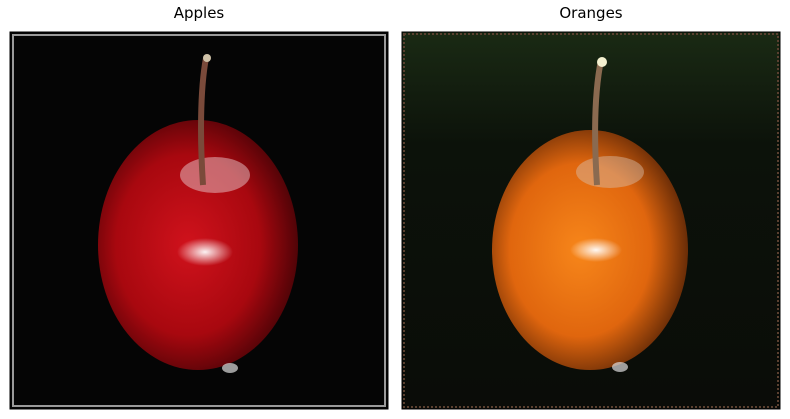 The width and height of the screenshot is (790, 419). Describe the element at coordinates (199, 13) in the screenshot. I see `panel-title: Apples` at that location.